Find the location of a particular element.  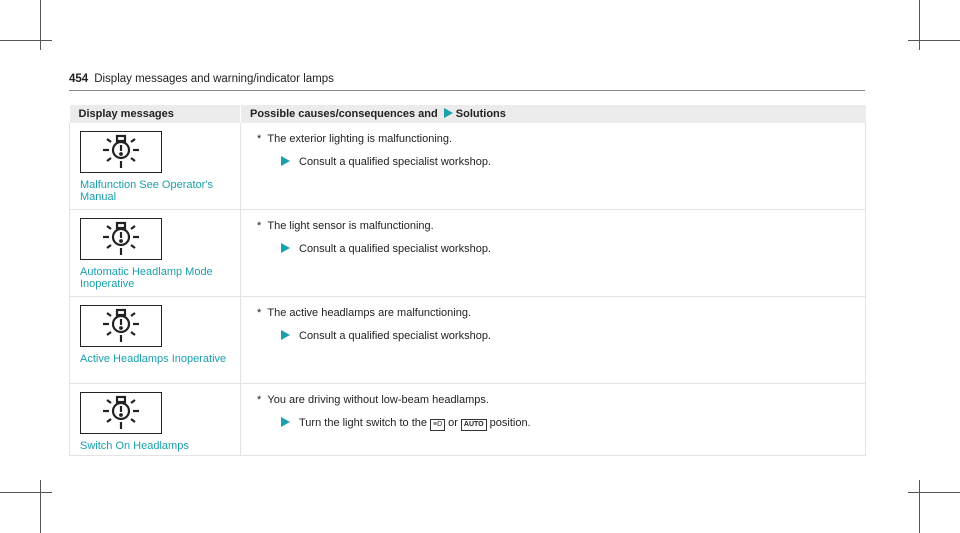

header-rule is located at coordinates (467, 90).